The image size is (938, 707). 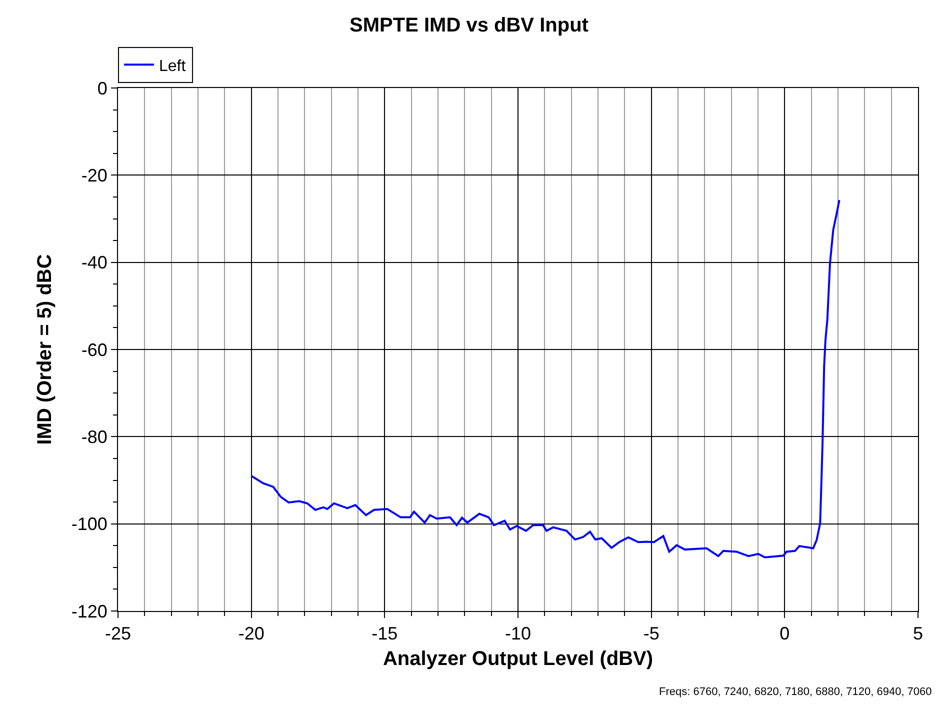 What do you see at coordinates (385, 634) in the screenshot?
I see `x-tick-label: -15` at bounding box center [385, 634].